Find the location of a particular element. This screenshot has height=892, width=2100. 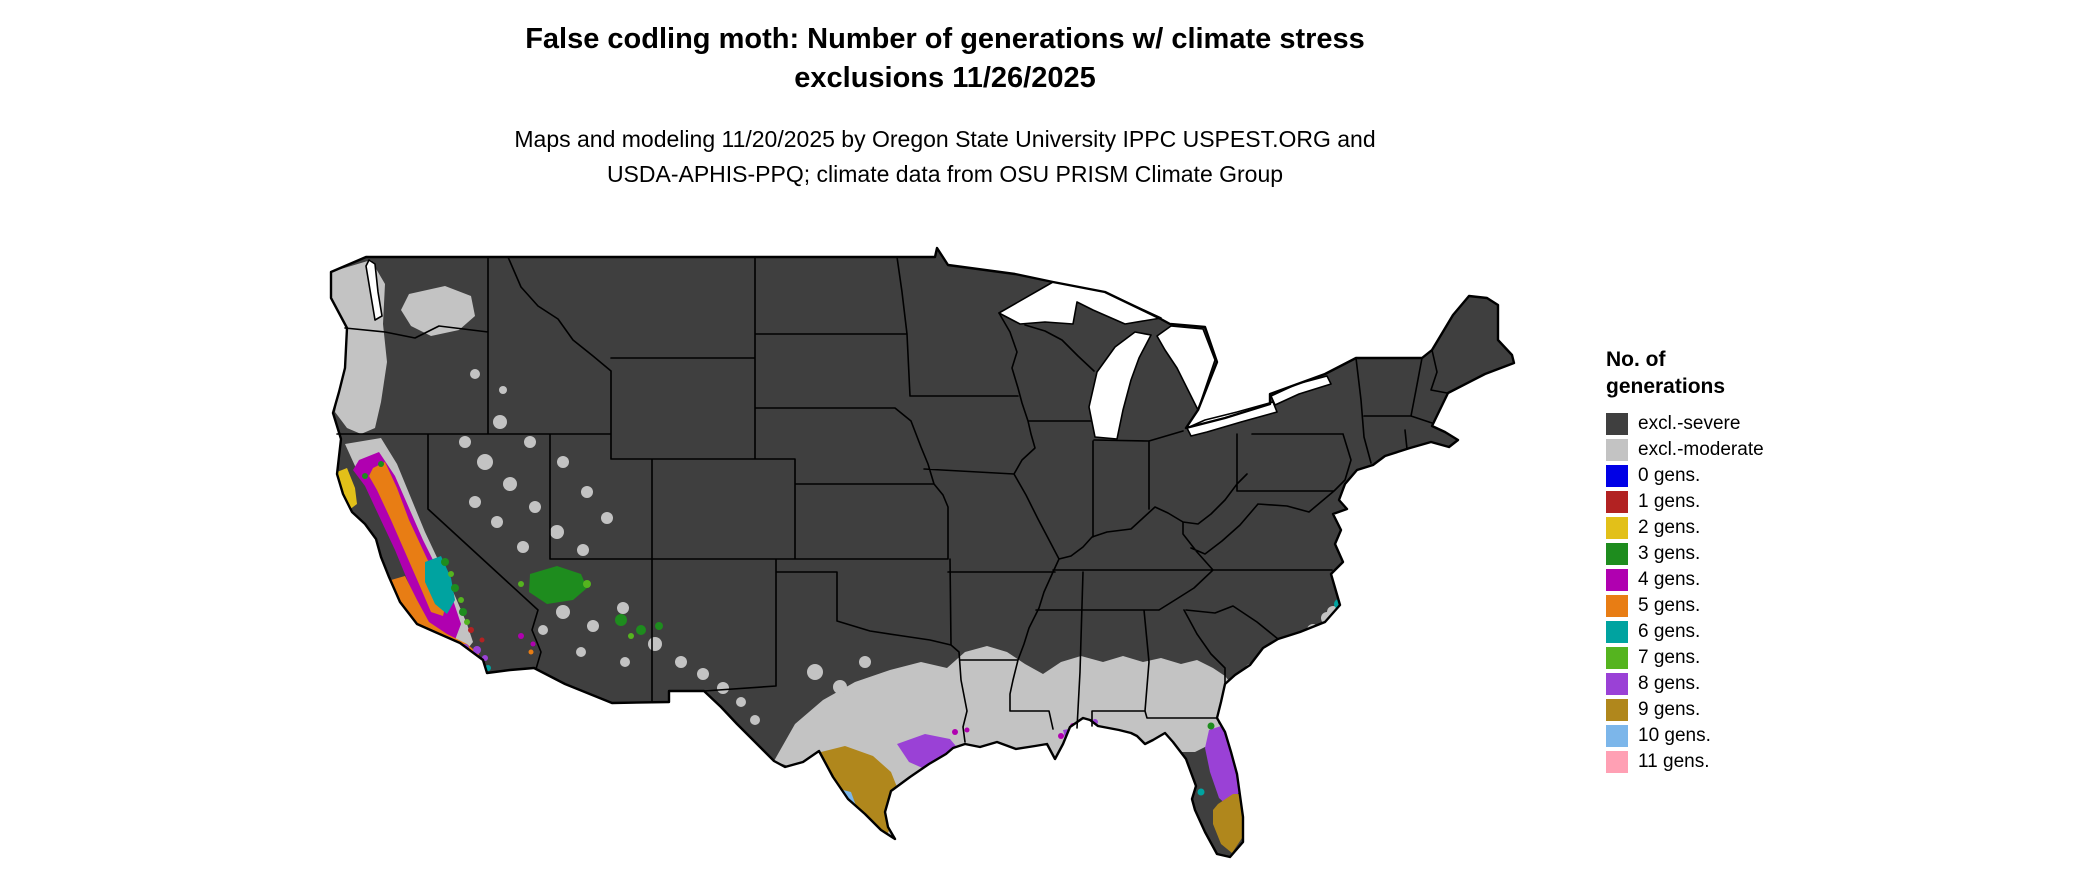

legend-item-g11: 11 gens. is located at coordinates (1721, 762).